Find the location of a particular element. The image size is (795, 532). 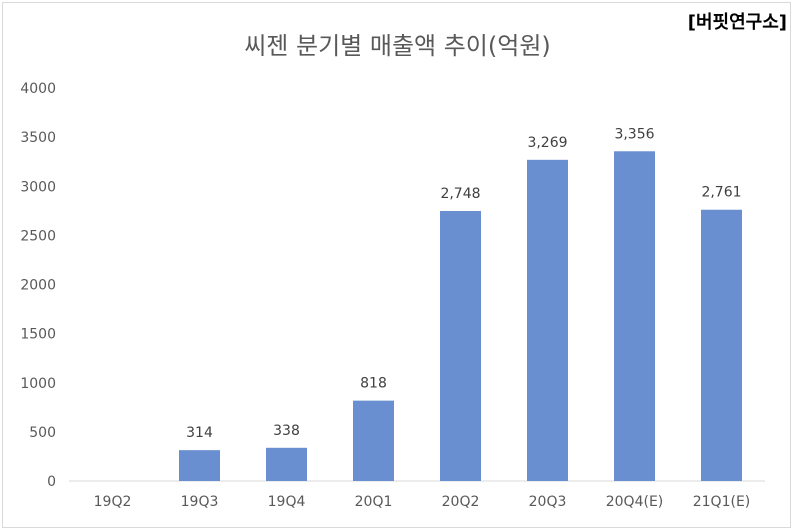

x-tick-label: 20Q4(E) is located at coordinates (635, 502).